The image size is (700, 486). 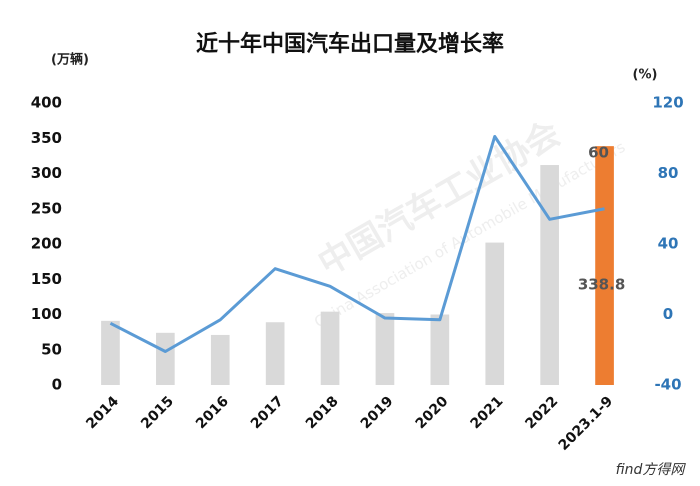 I want to click on y-tick-label: 50, so click(x=51, y=349).